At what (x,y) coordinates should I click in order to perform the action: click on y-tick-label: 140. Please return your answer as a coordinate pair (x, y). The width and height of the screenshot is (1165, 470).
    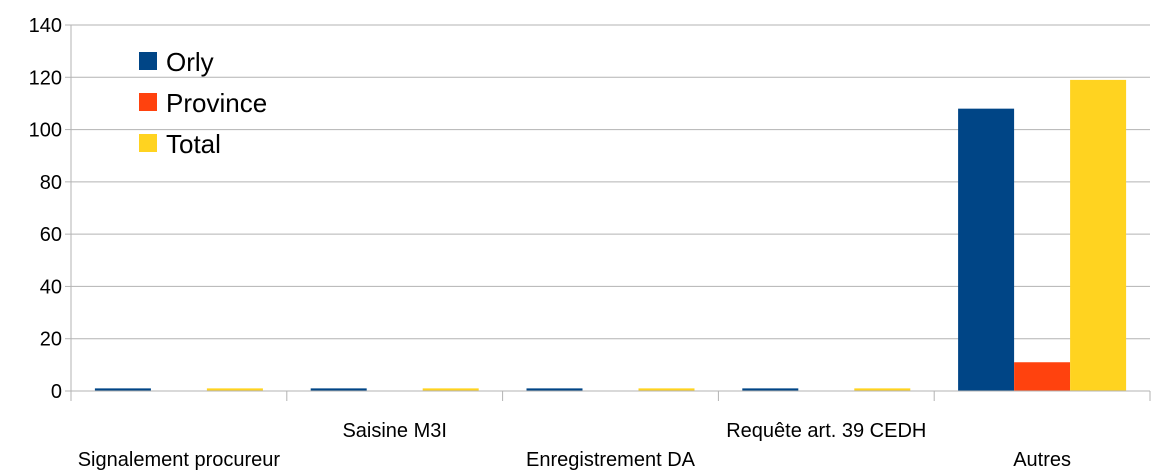
    Looking at the image, I should click on (45, 26).